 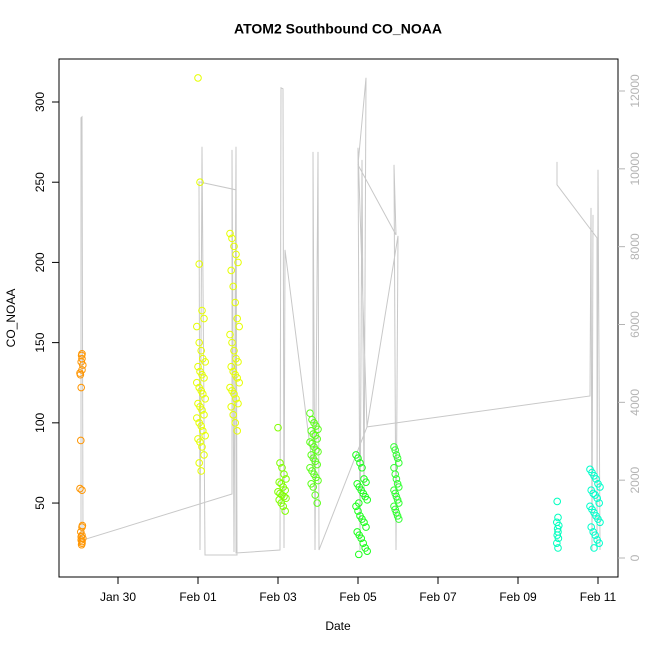 I want to click on x-tick-label: Feb 11, so click(x=598, y=597).